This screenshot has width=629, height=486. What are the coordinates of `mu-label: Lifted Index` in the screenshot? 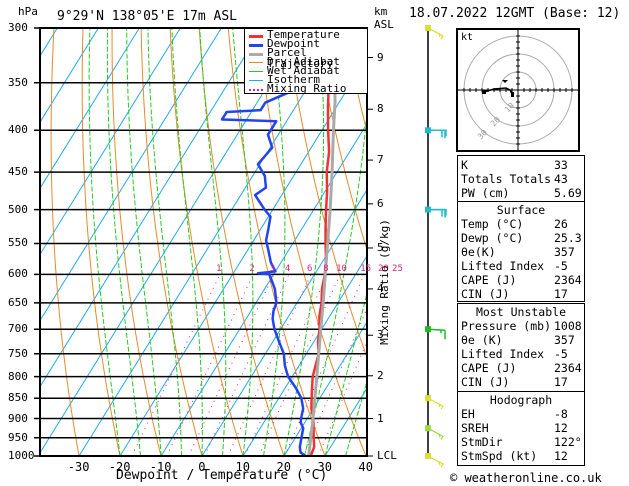 It's located at (503, 354).